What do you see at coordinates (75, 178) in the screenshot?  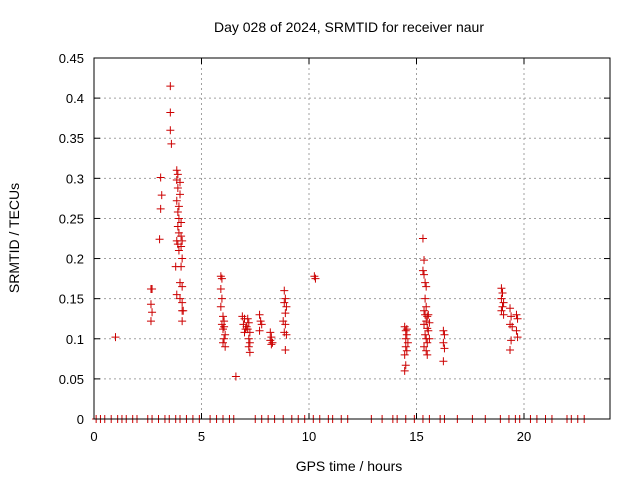 I see `y-tick-label: 0.3` at bounding box center [75, 178].